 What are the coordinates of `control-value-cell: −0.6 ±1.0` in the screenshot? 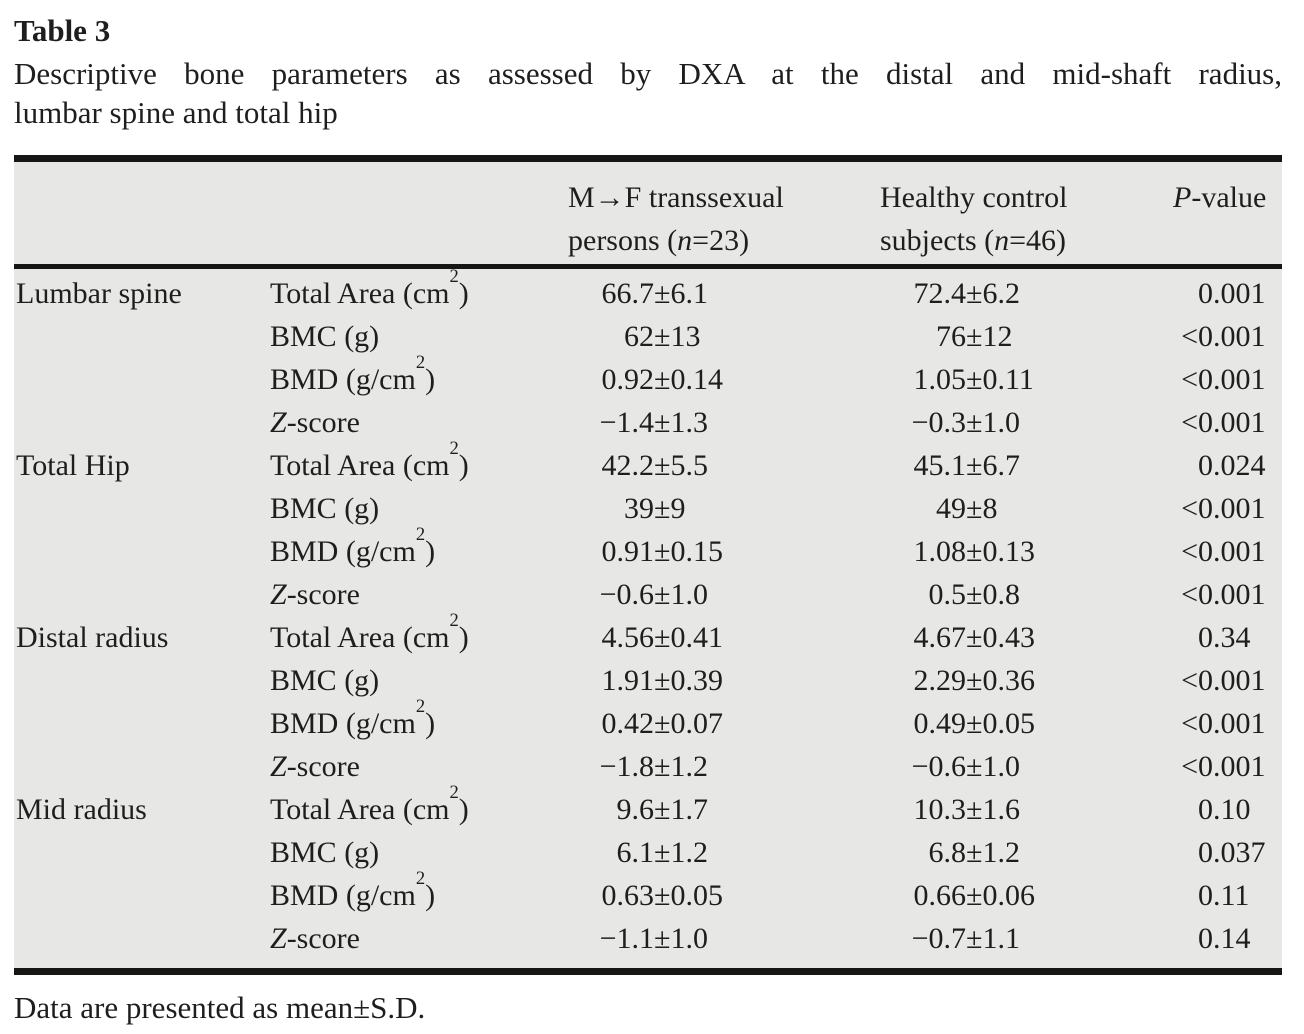 It's located at (1026, 767).